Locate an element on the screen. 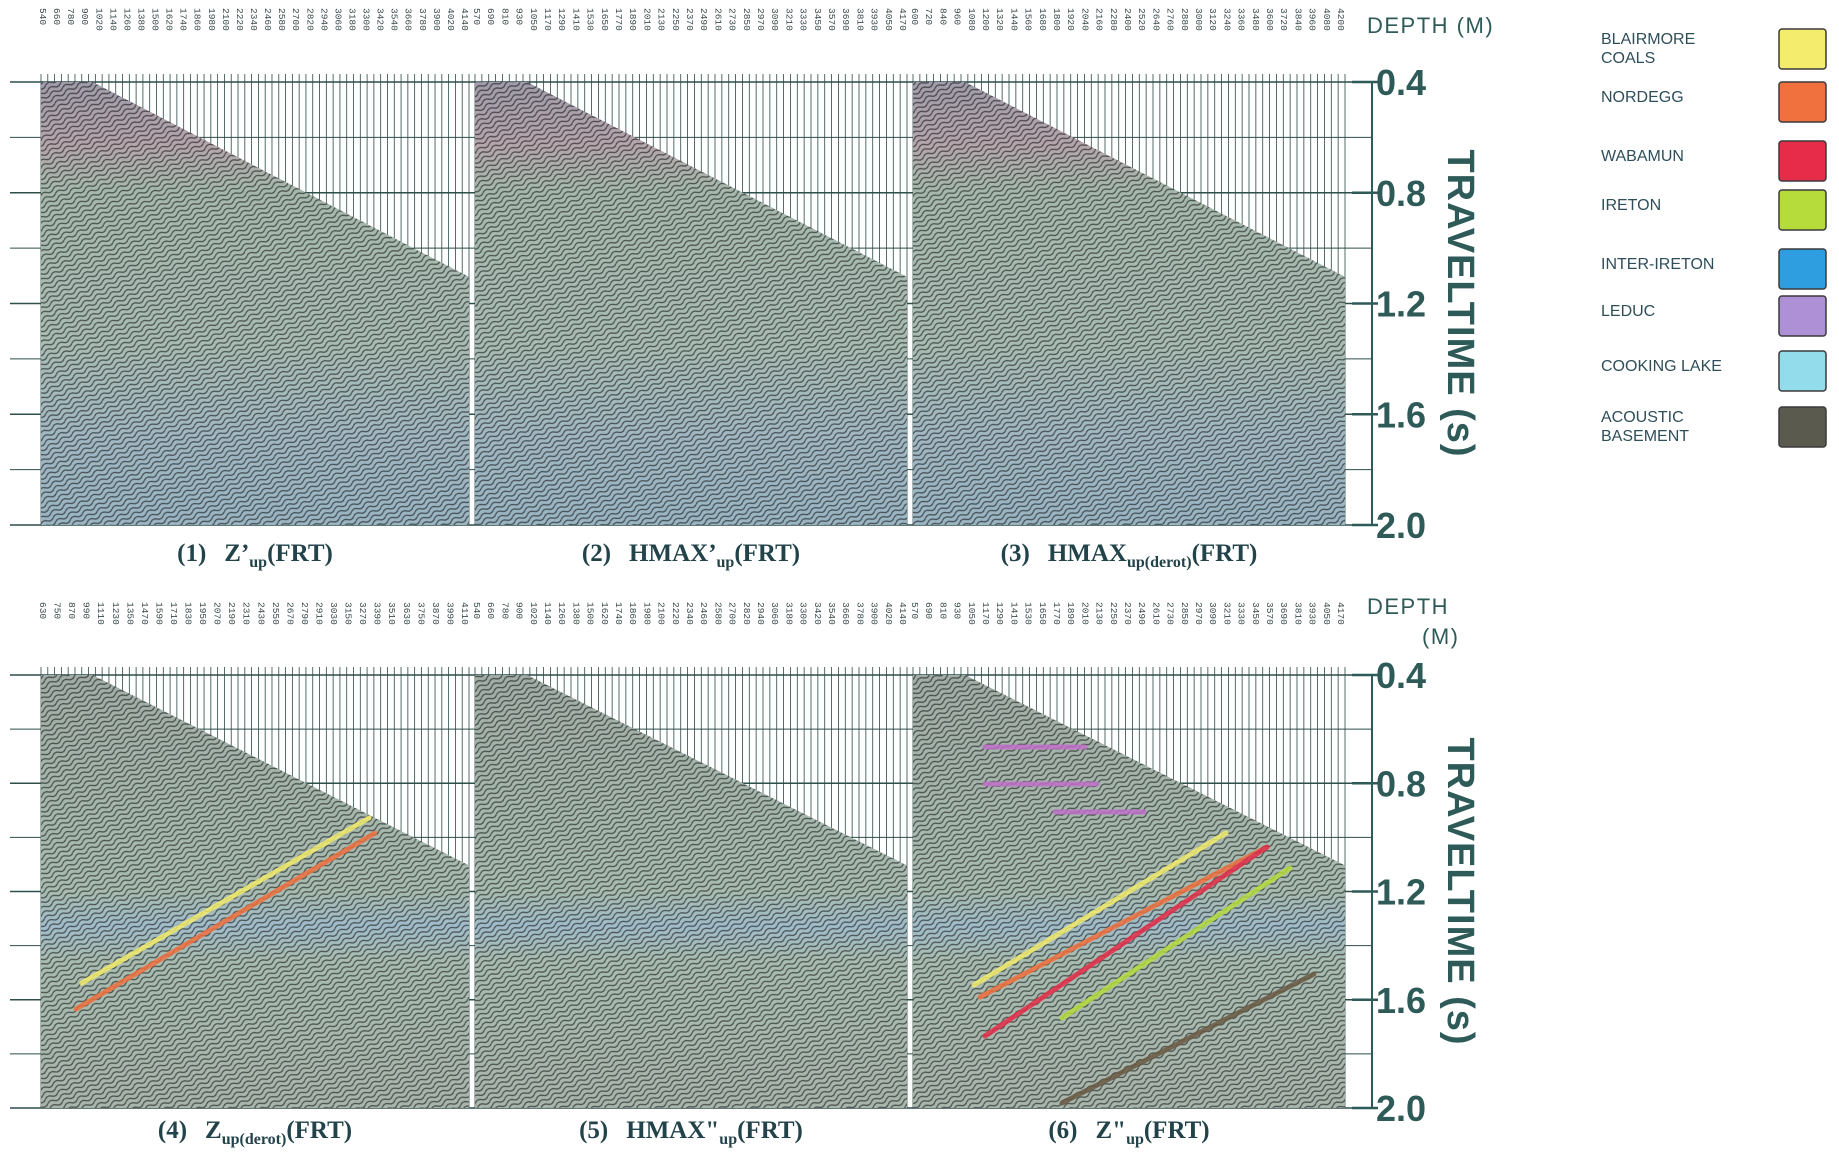 The image size is (1839, 1165). depth-label: 2370 is located at coordinates (1127, 613).